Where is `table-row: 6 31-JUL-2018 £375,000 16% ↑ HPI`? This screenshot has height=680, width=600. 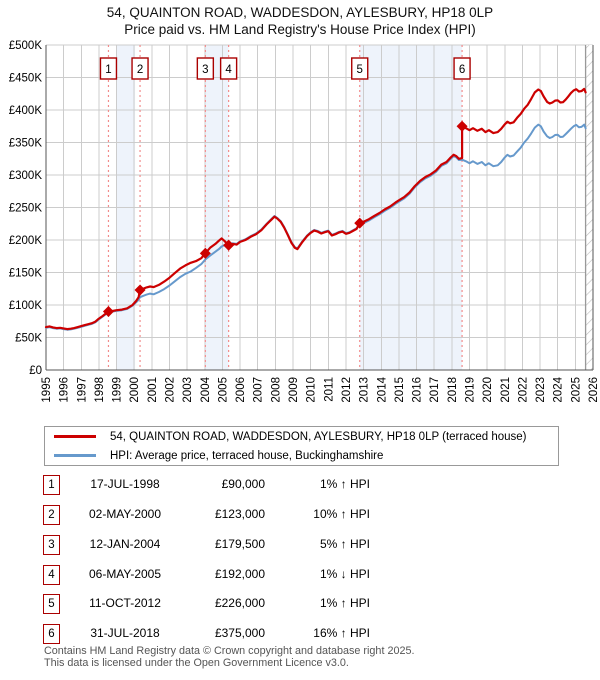 table-row: 6 31-JUL-2018 £375,000 16% ↑ HPI is located at coordinates (300, 634).